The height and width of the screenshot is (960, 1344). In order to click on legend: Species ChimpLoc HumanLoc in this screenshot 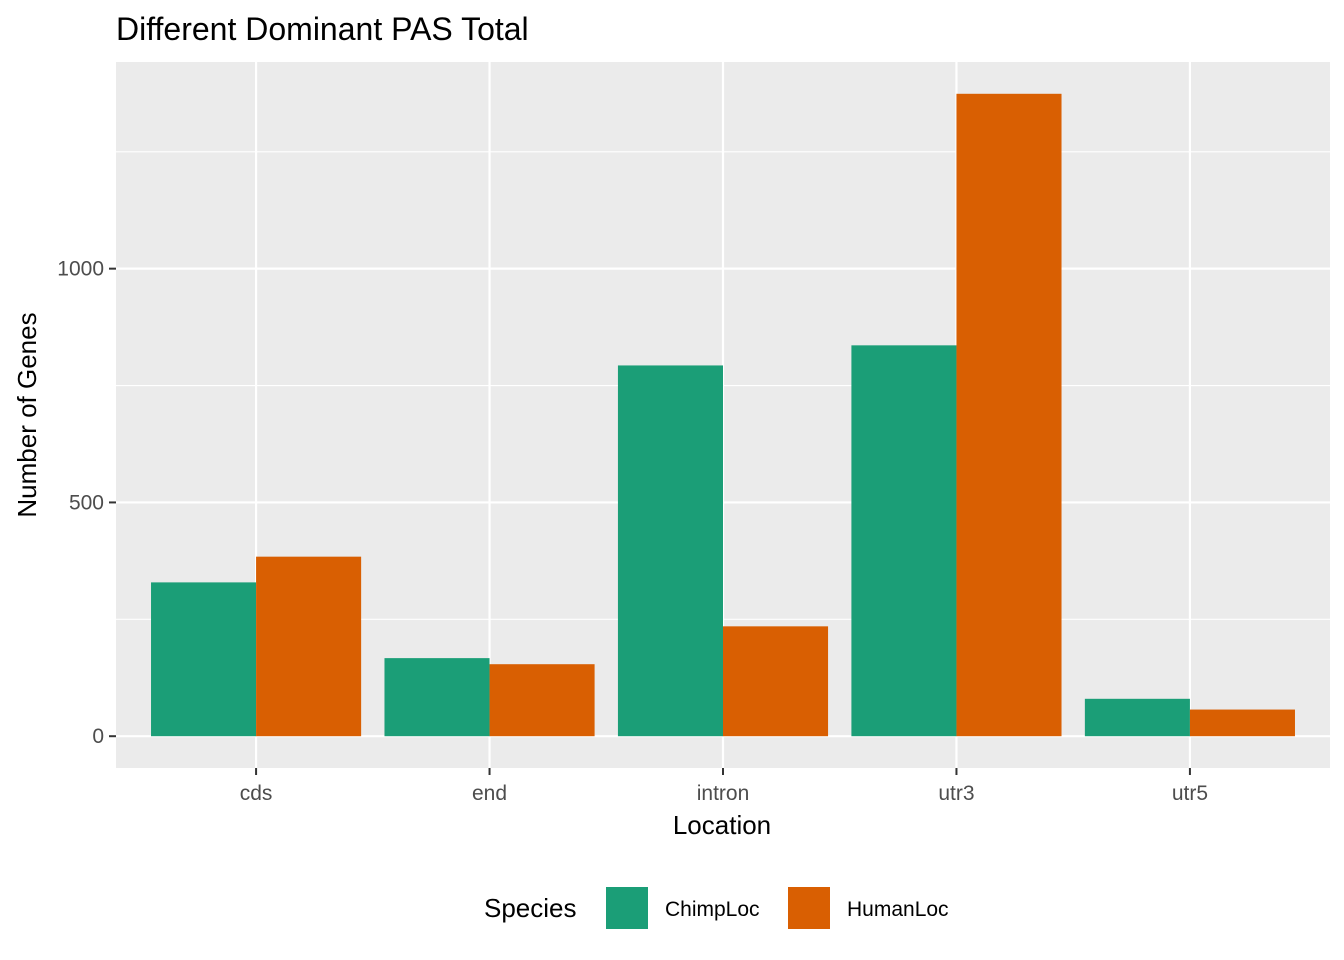, I will do `click(716, 908)`.